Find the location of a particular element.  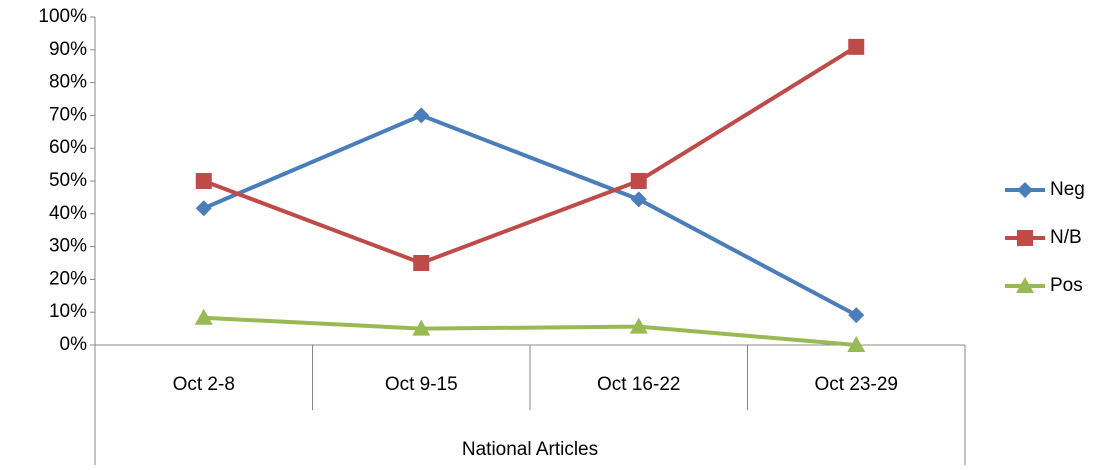

x-tick-label: Oct 9-15 is located at coordinates (421, 384).